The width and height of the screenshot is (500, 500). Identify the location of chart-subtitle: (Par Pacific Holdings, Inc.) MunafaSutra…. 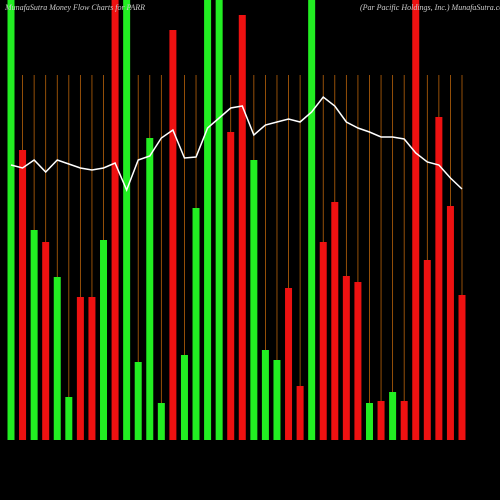
(430, 7).